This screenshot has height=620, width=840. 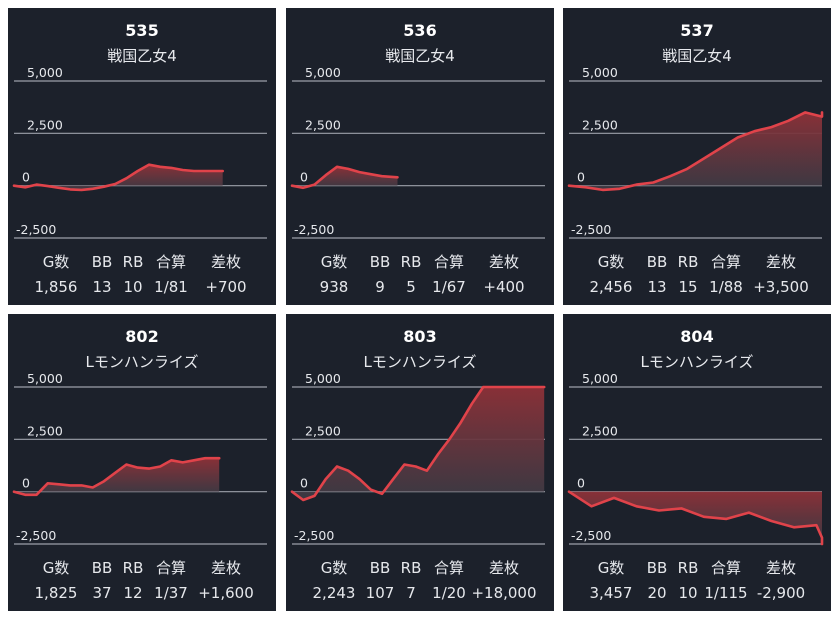 I want to click on value-diff: +18,000, so click(x=504, y=593).